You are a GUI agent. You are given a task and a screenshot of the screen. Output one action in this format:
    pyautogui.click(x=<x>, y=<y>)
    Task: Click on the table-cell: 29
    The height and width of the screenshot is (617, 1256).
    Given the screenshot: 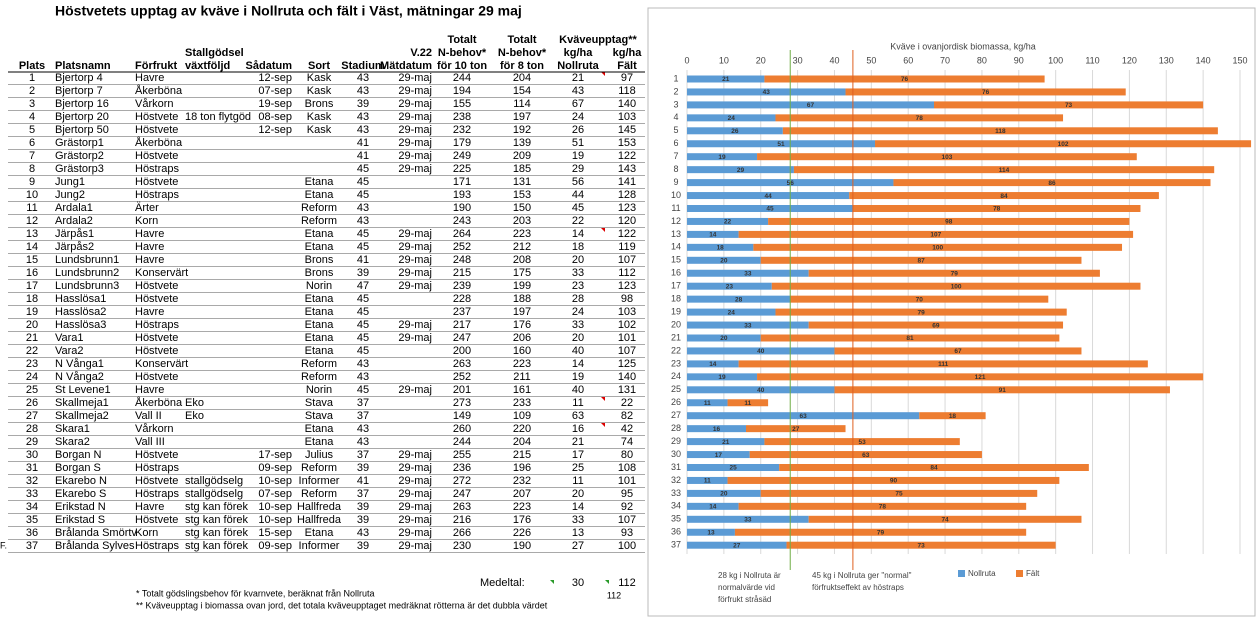 What is the action you would take?
    pyautogui.click(x=32, y=442)
    